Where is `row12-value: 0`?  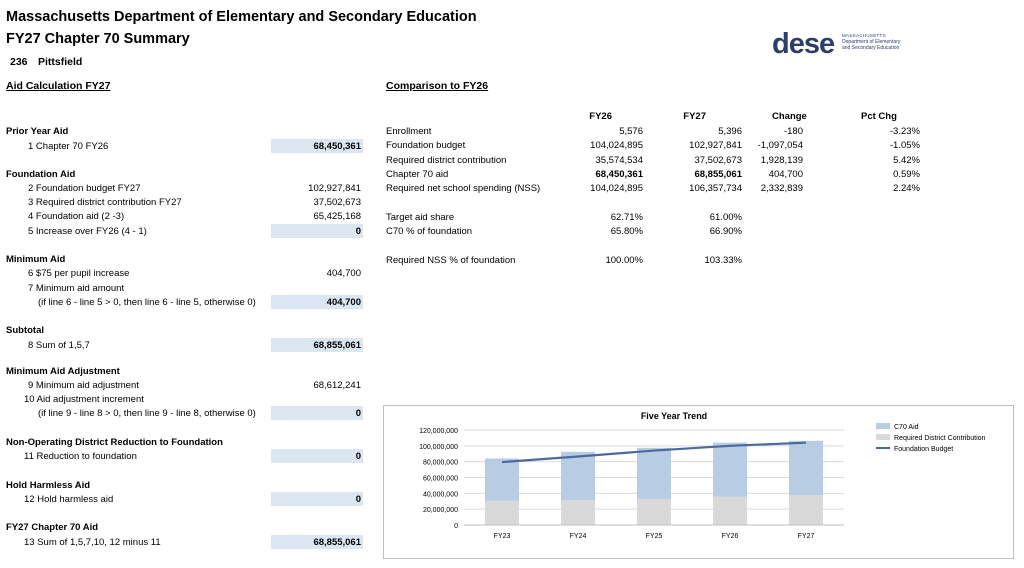
row12-value: 0 is located at coordinates (358, 499).